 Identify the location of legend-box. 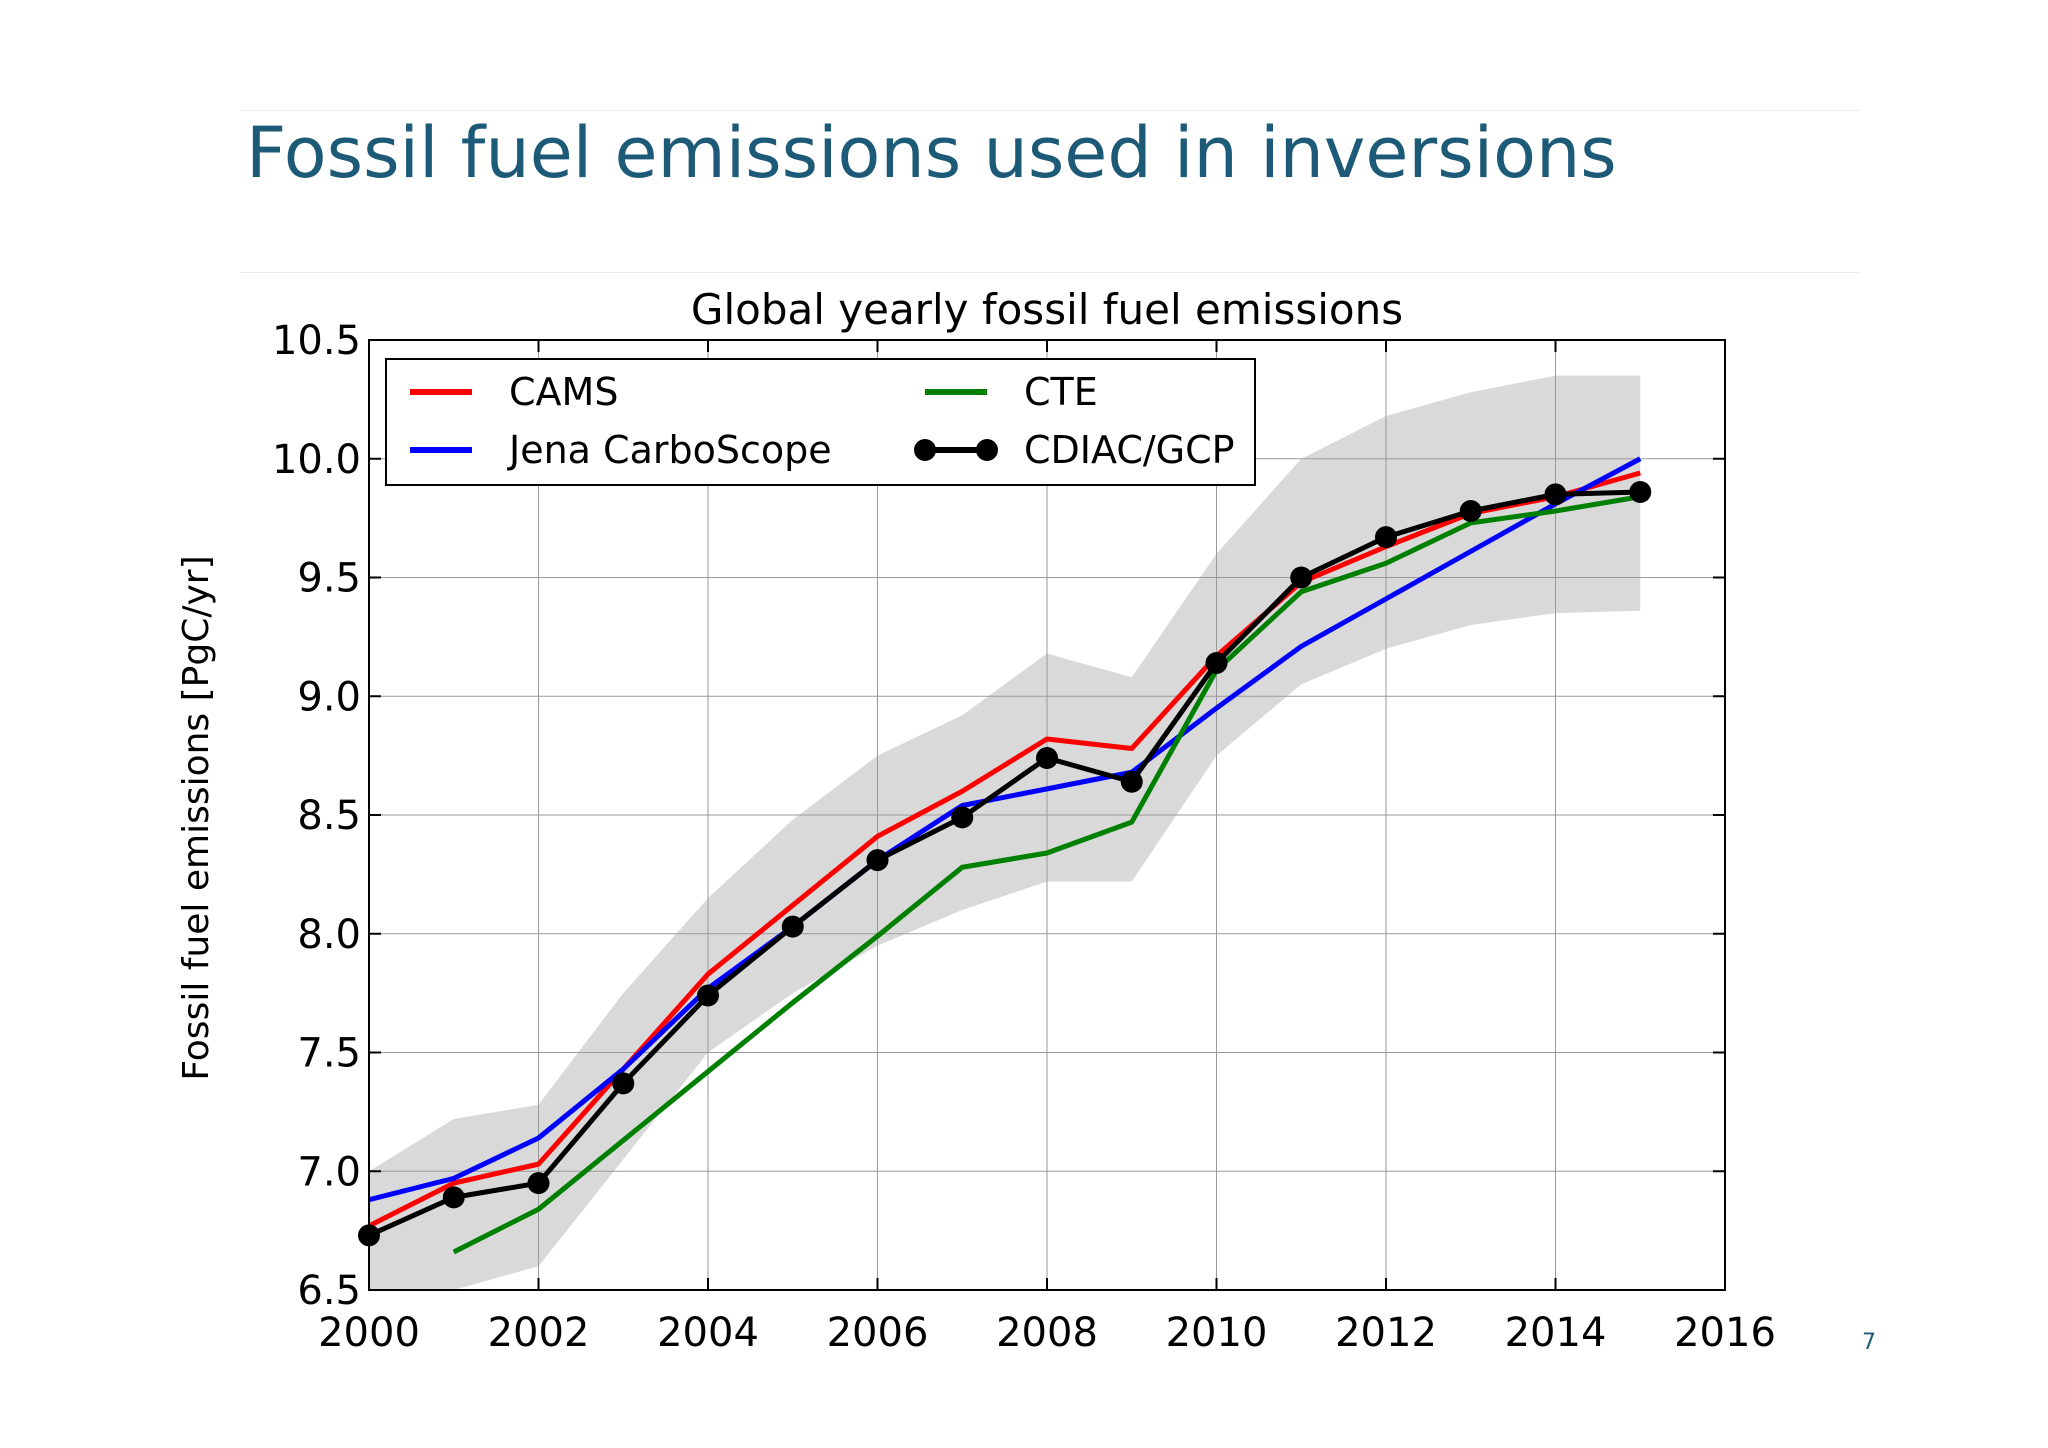
(820, 422).